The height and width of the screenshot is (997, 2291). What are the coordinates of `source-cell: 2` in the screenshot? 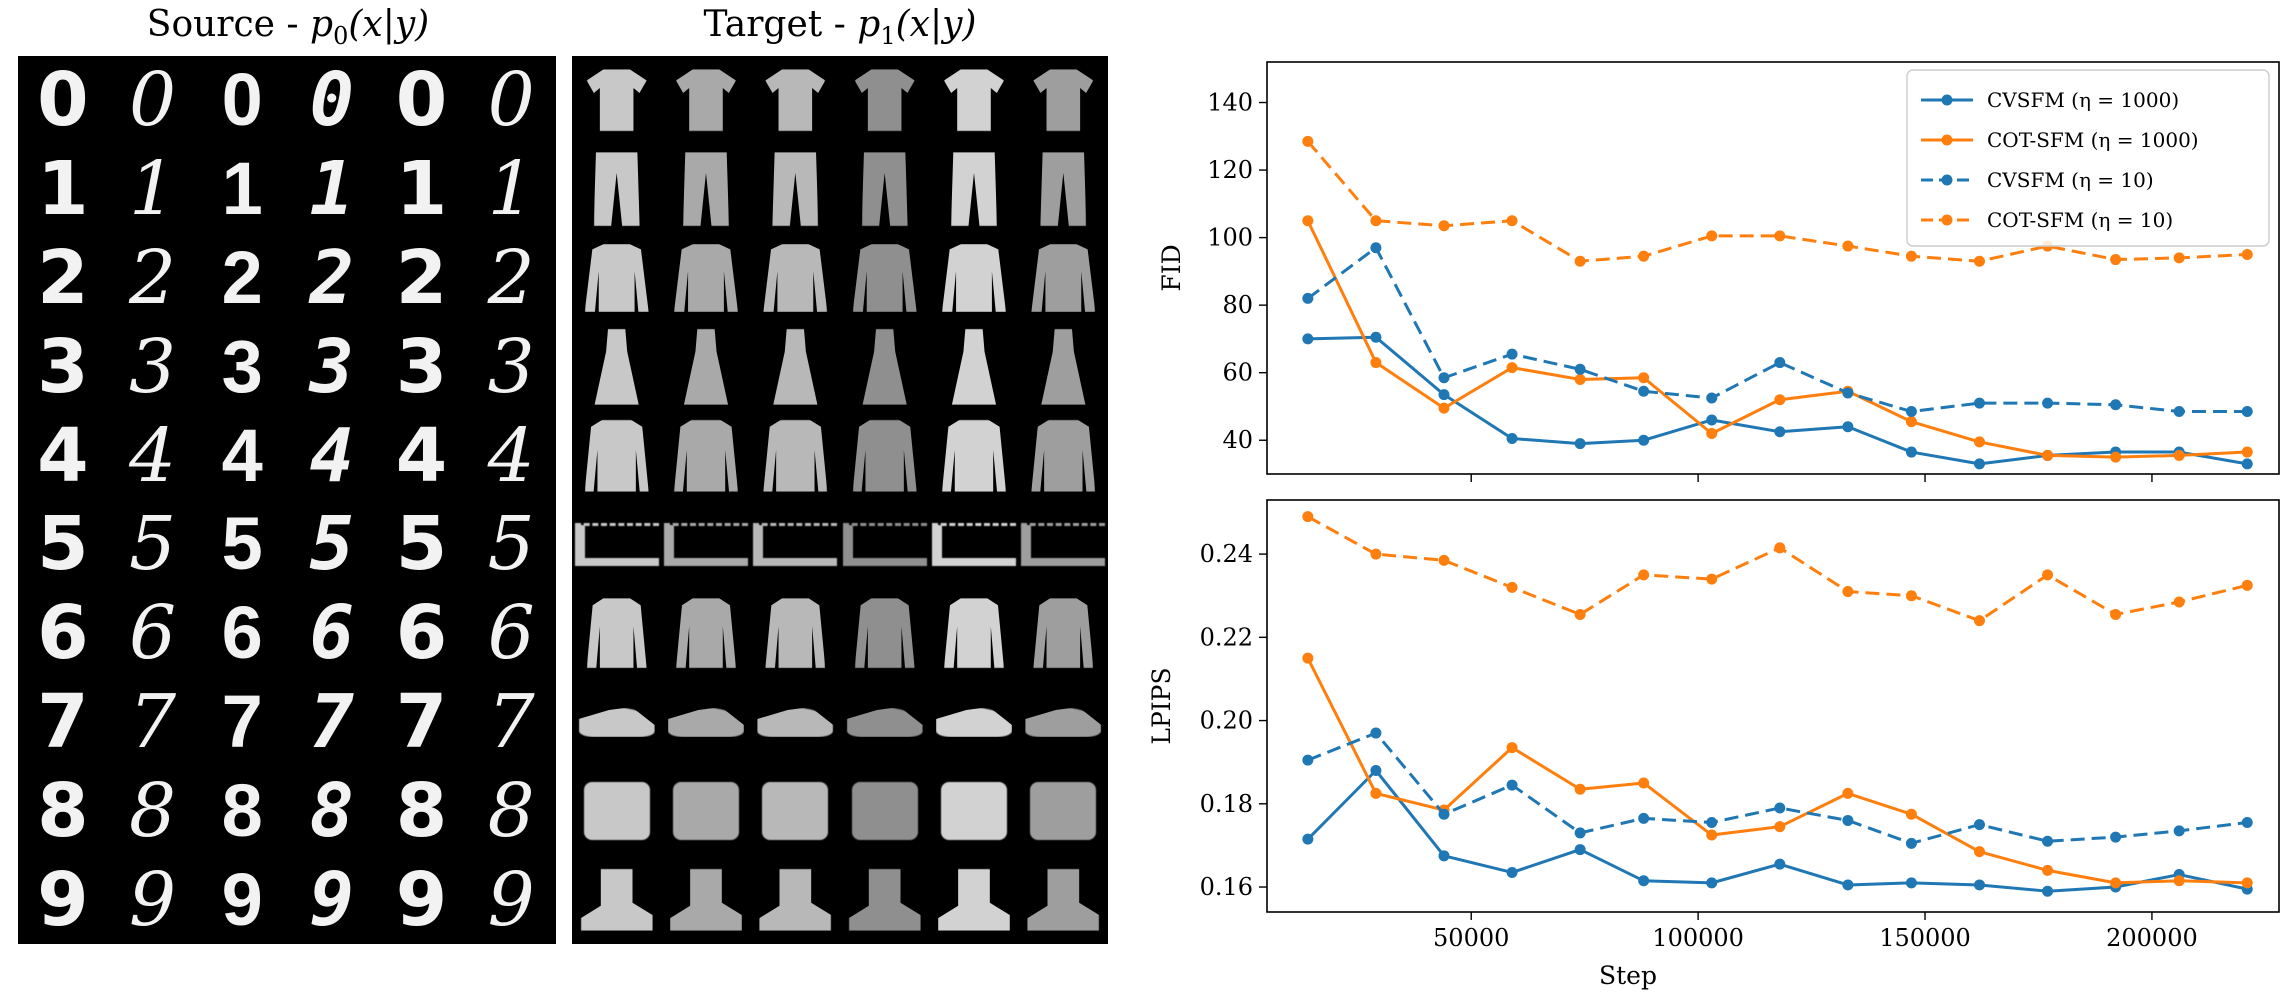 It's located at (242, 278).